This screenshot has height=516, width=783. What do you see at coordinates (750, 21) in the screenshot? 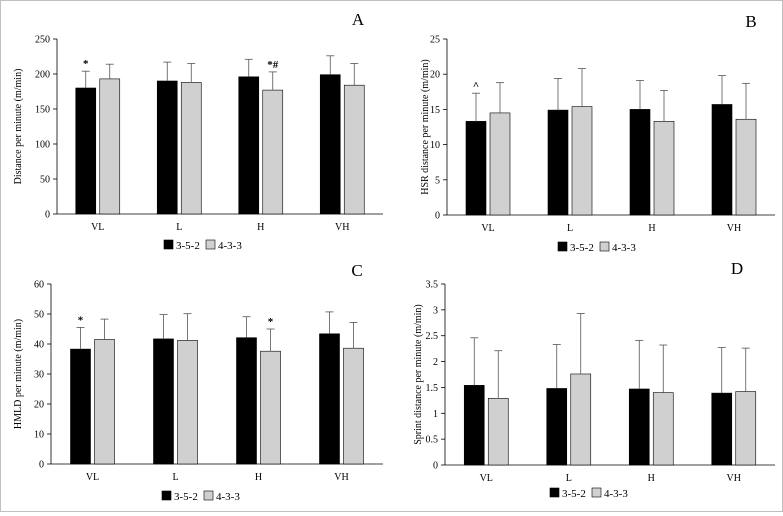
I see `panel-letter: B` at bounding box center [750, 21].